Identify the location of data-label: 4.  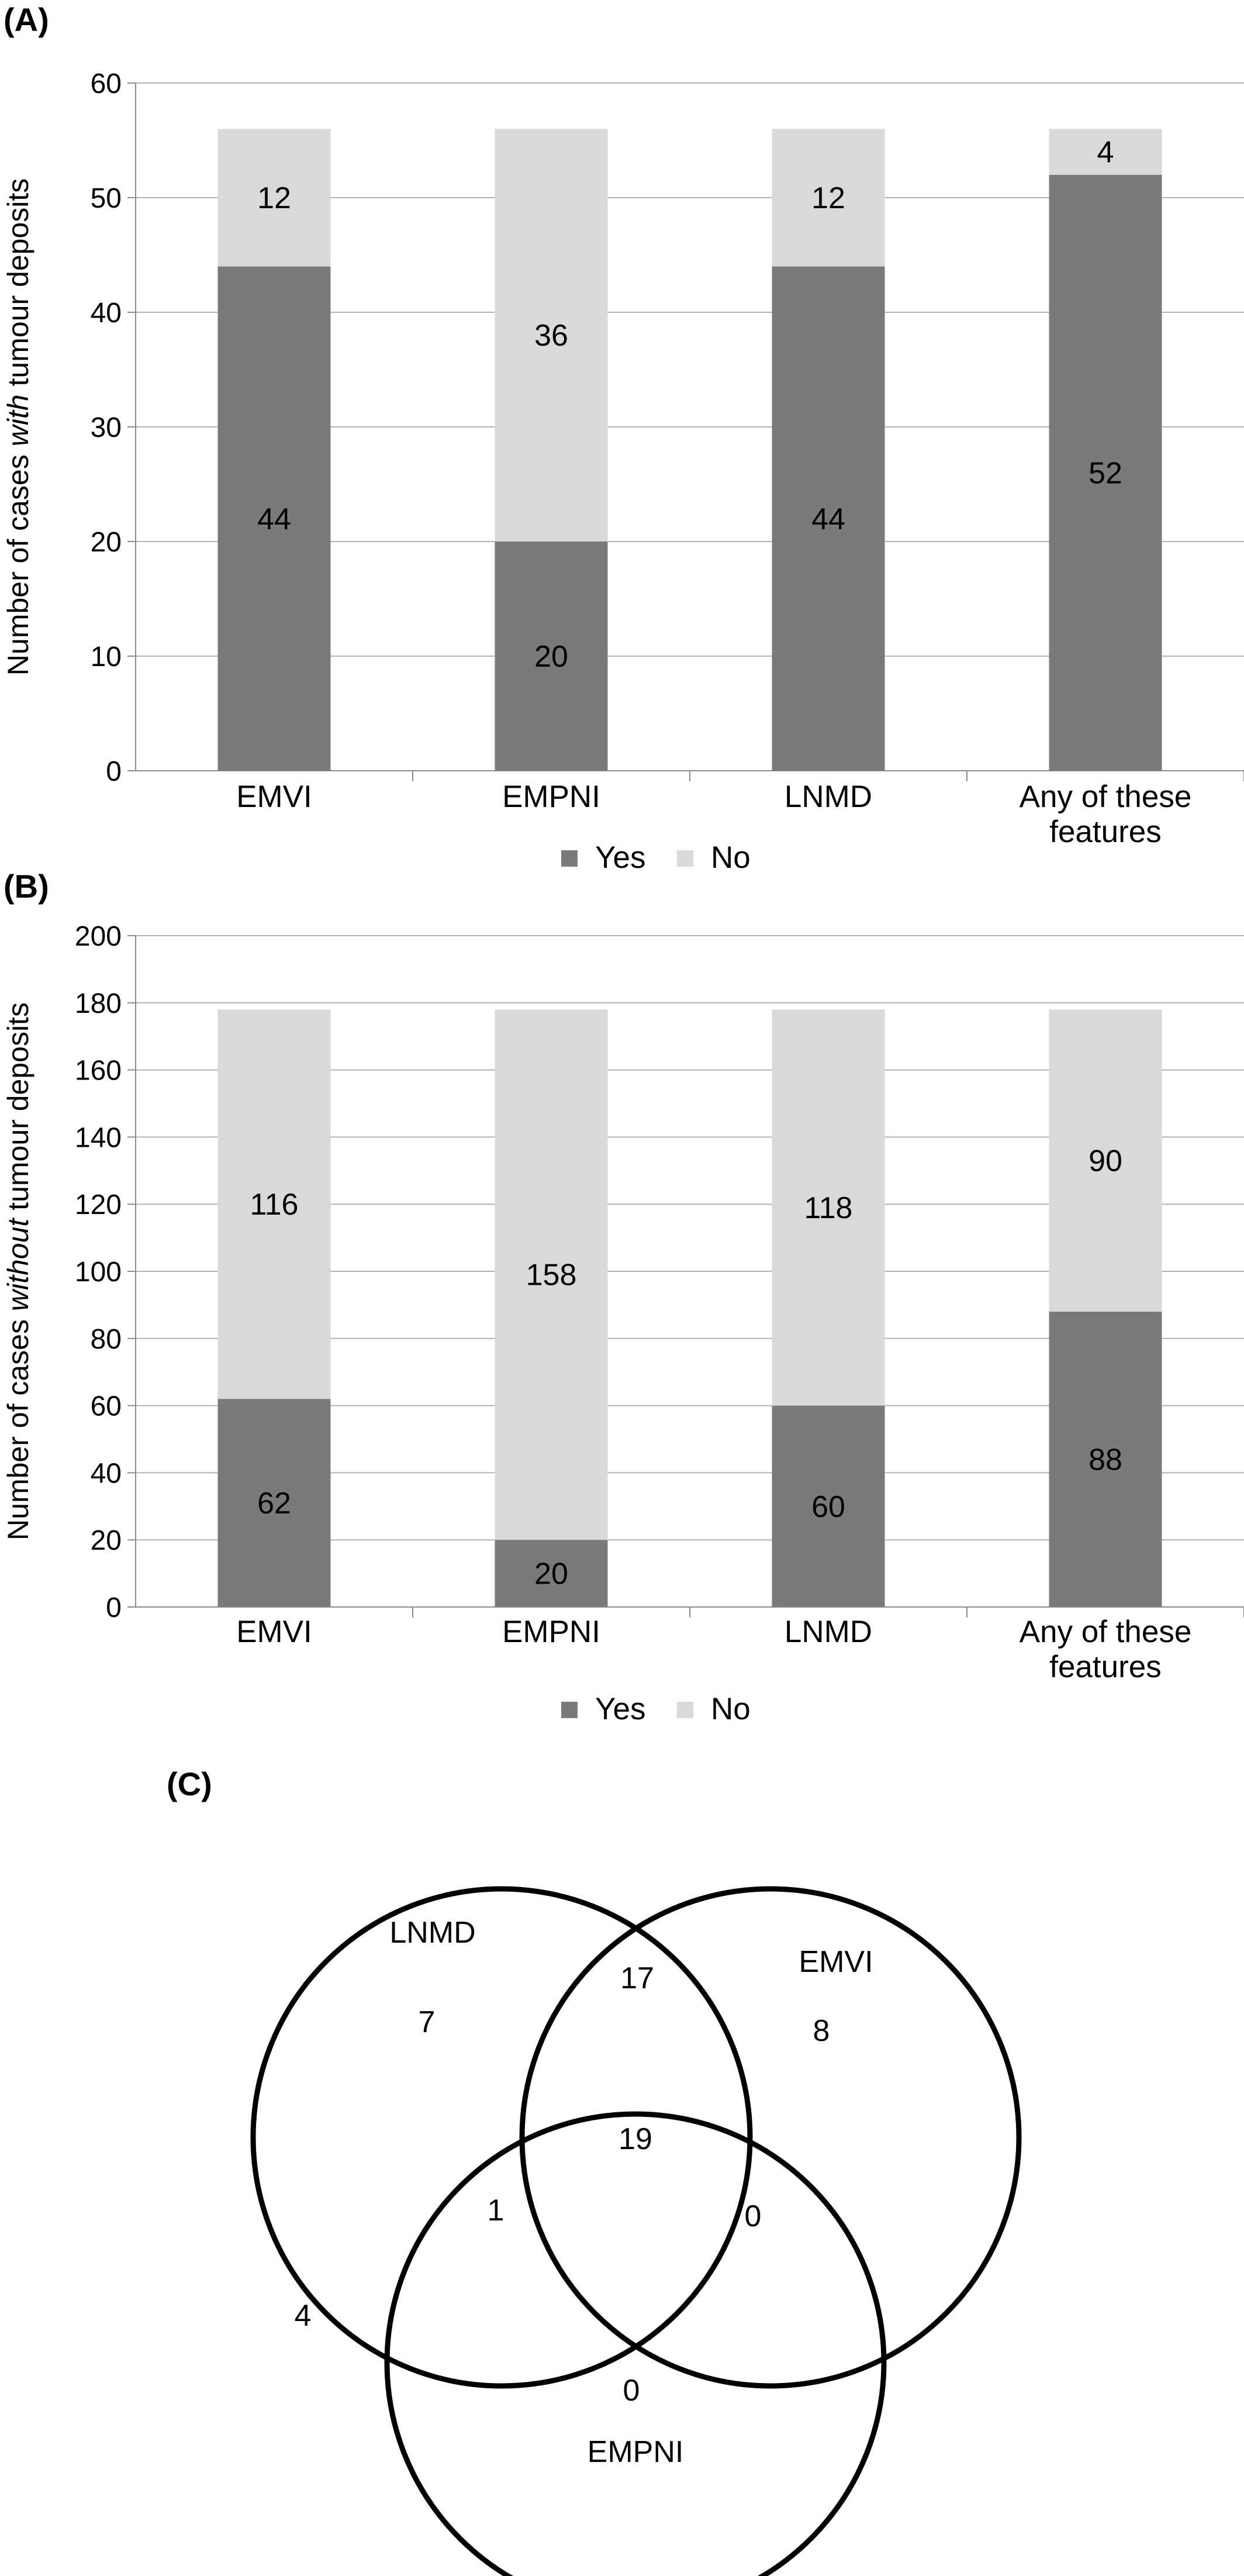
(1105, 153).